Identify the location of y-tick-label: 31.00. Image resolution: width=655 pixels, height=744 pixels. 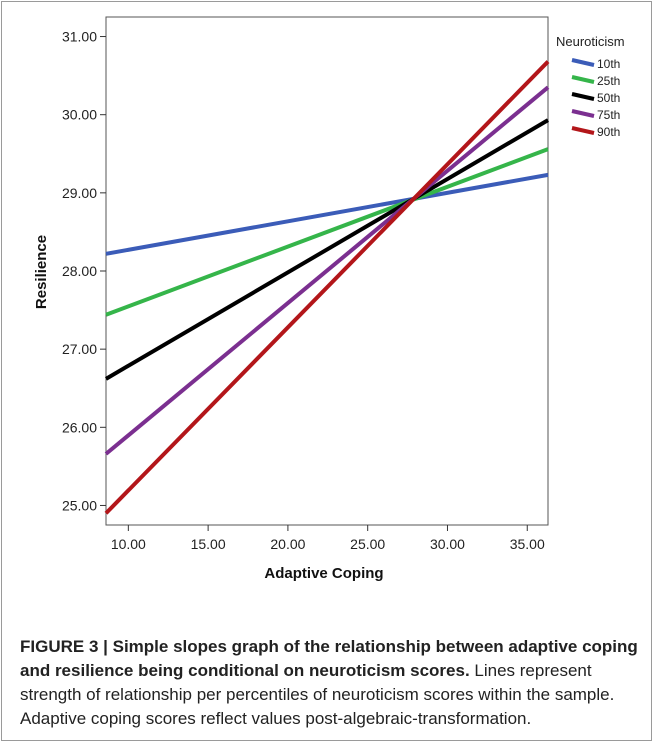
(79, 37).